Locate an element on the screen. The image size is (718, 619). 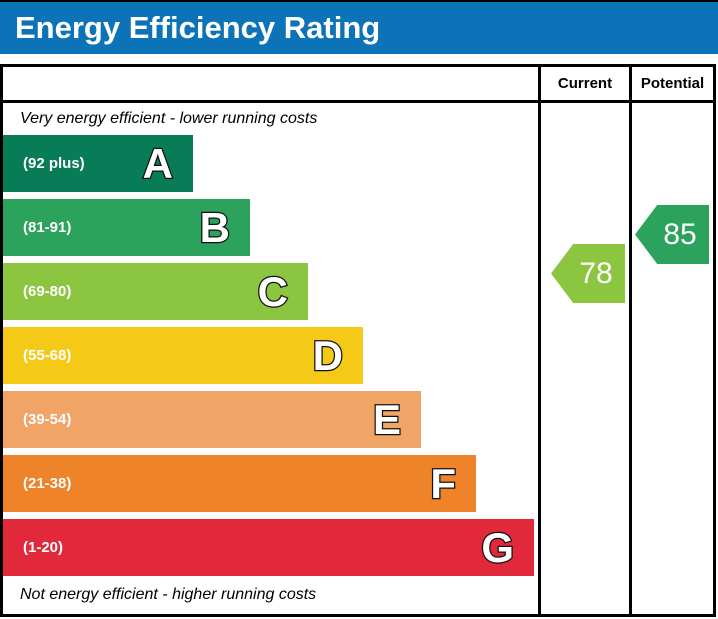
band-letter: E is located at coordinates (387, 419).